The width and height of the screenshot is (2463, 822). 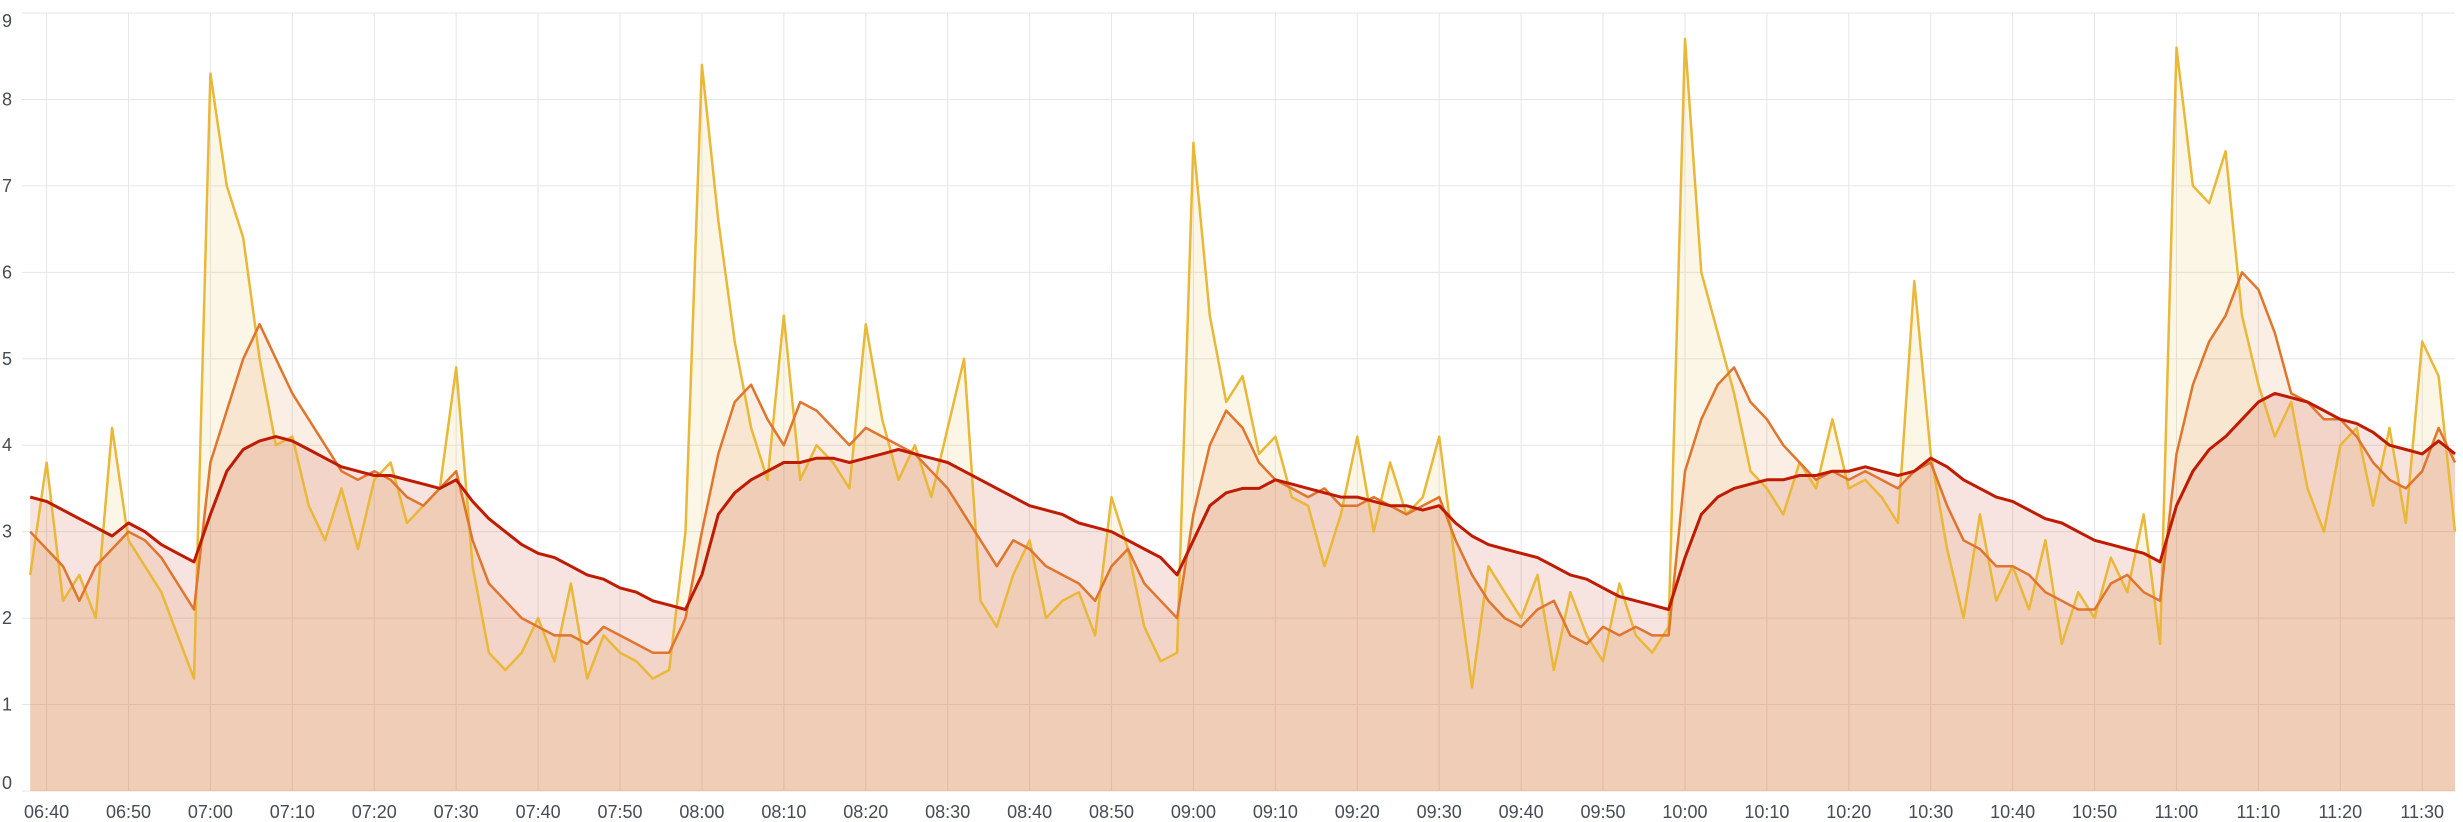 I want to click on y-tick-label: 7, so click(x=7, y=186).